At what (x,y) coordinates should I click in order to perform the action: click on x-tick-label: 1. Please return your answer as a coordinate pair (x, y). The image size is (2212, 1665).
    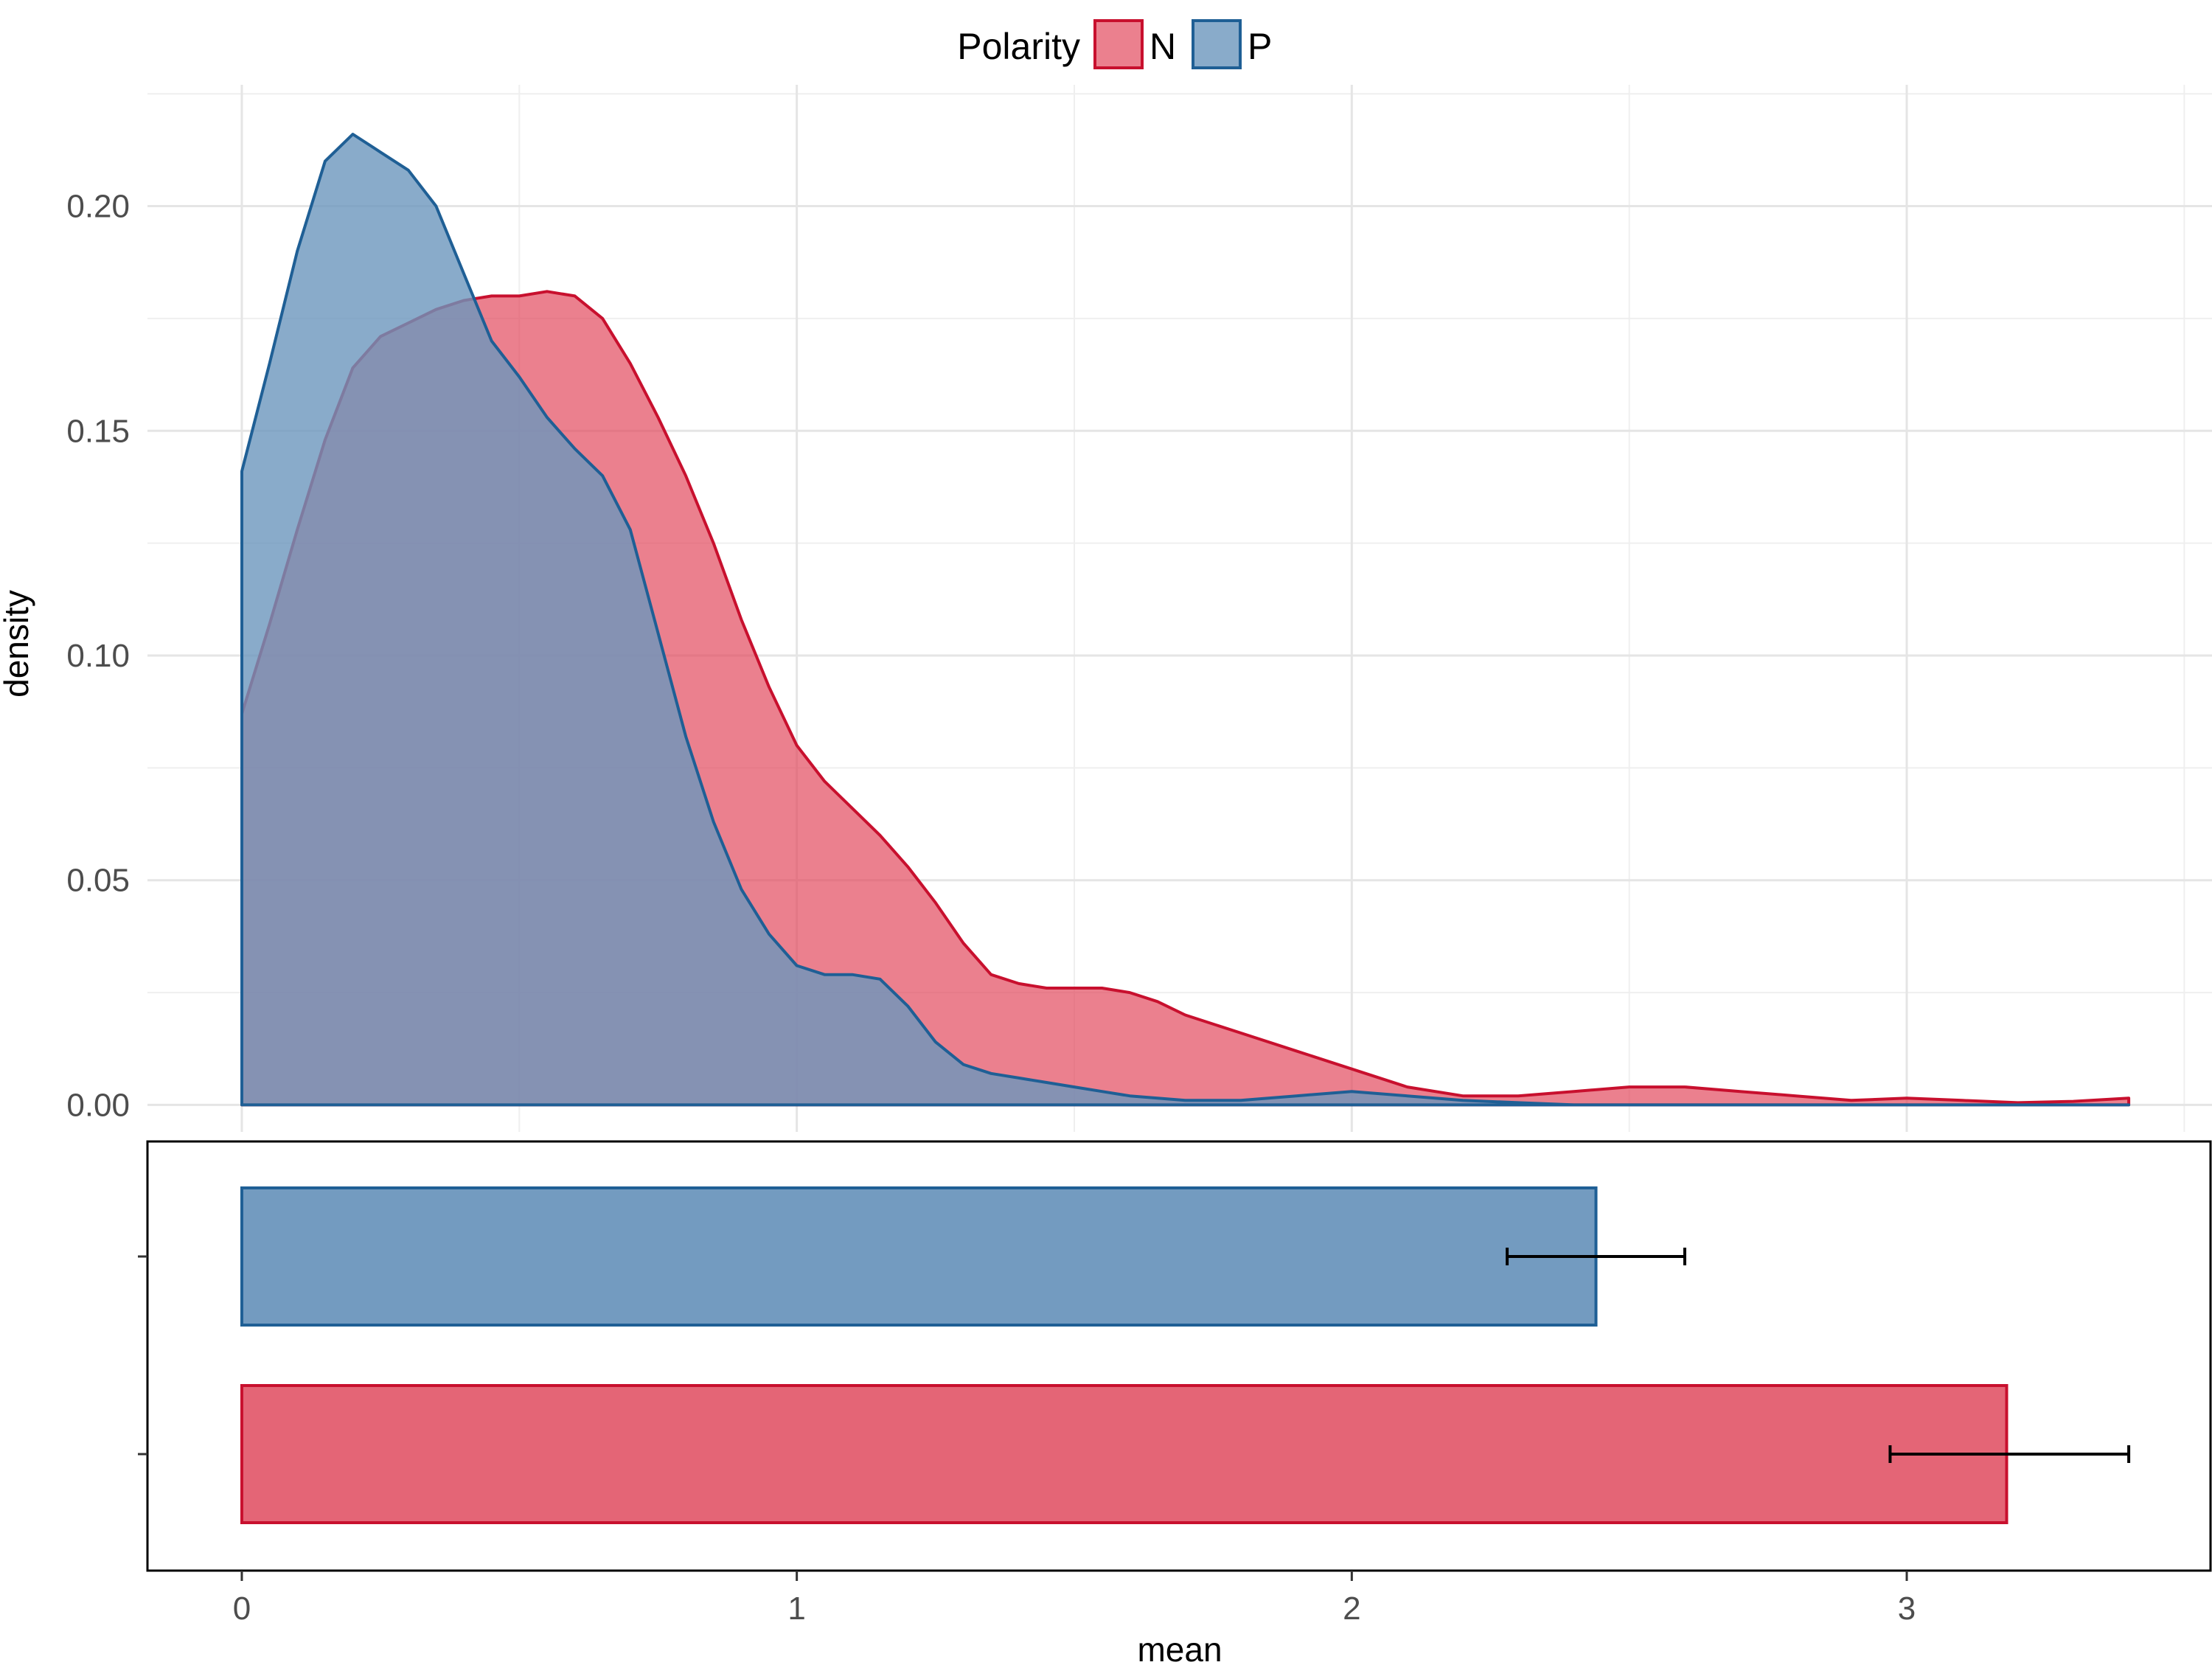
    Looking at the image, I should click on (796, 1609).